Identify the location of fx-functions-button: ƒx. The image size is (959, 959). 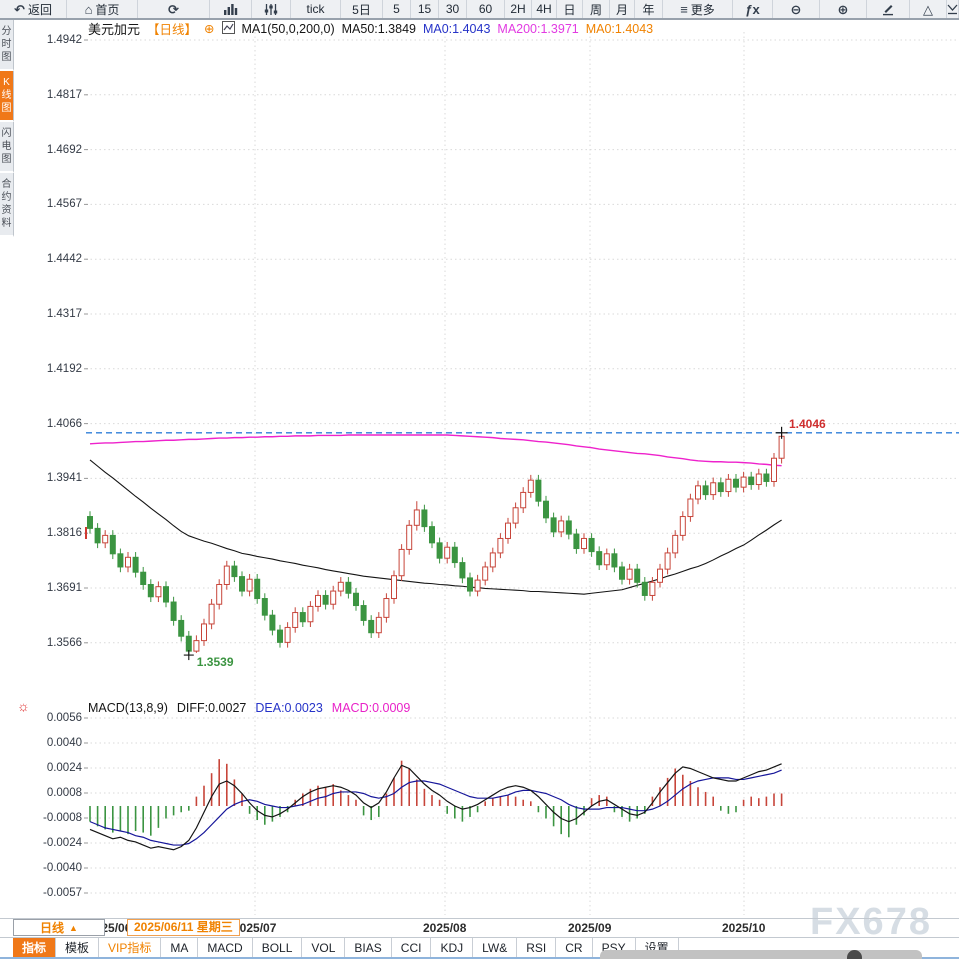
(753, 9).